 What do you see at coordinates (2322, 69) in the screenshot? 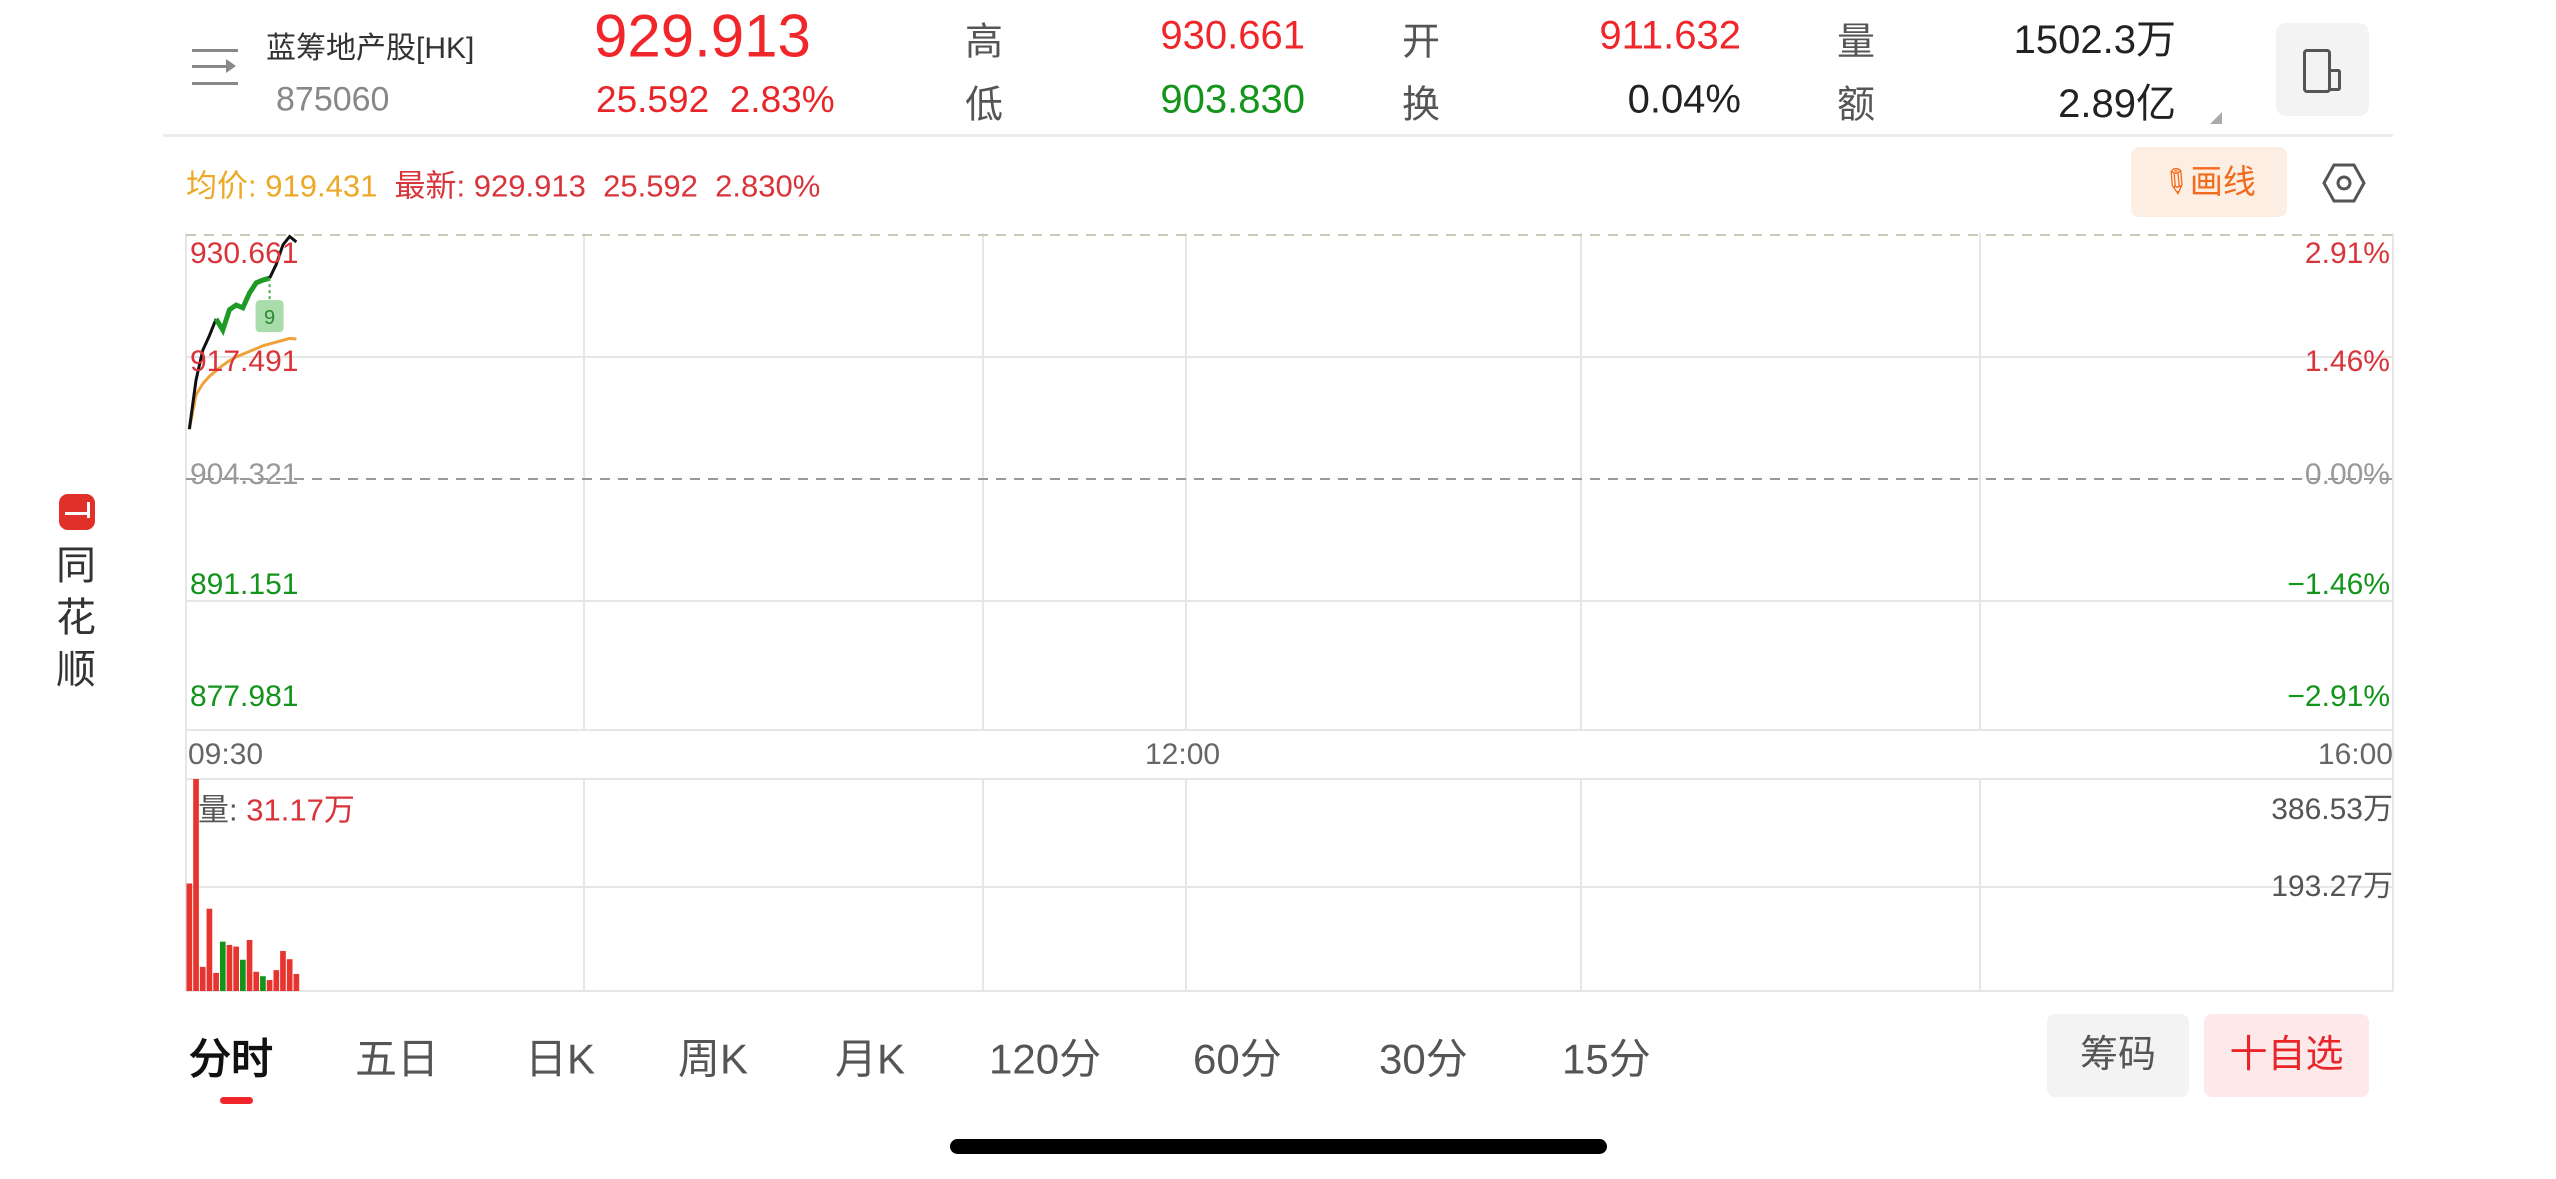
I see `landscape-button` at bounding box center [2322, 69].